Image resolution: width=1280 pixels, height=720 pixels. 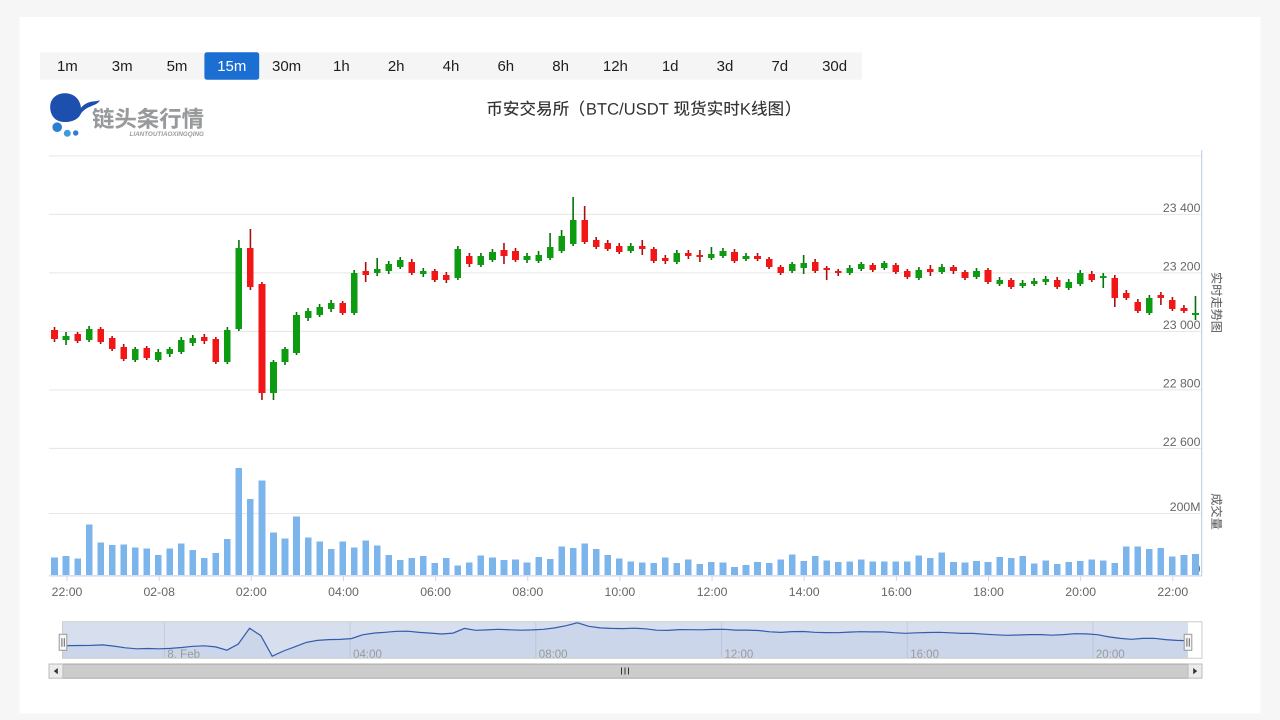 What do you see at coordinates (67, 66) in the screenshot?
I see `svg-text: 1m` at bounding box center [67, 66].